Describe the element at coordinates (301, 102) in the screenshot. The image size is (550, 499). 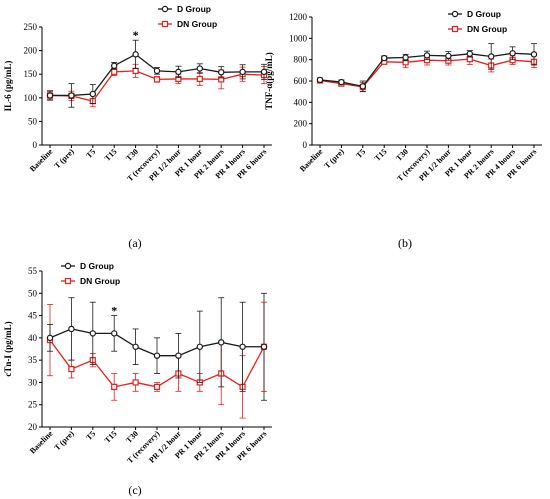
I see `y-tick-label: 400` at that location.